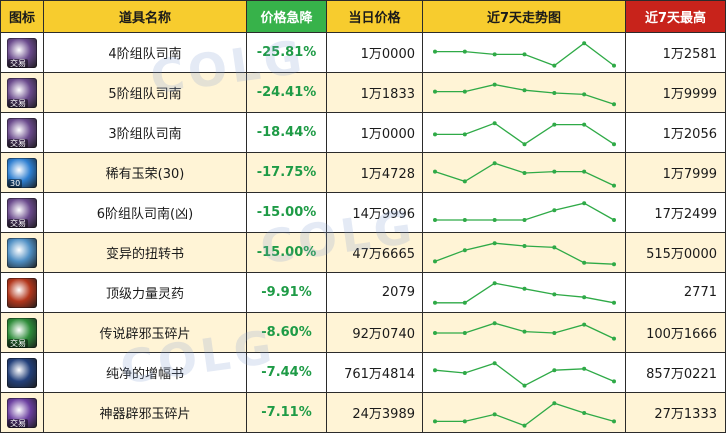  Describe the element at coordinates (375, 53) in the screenshot. I see `today-price: 1万0000` at that location.